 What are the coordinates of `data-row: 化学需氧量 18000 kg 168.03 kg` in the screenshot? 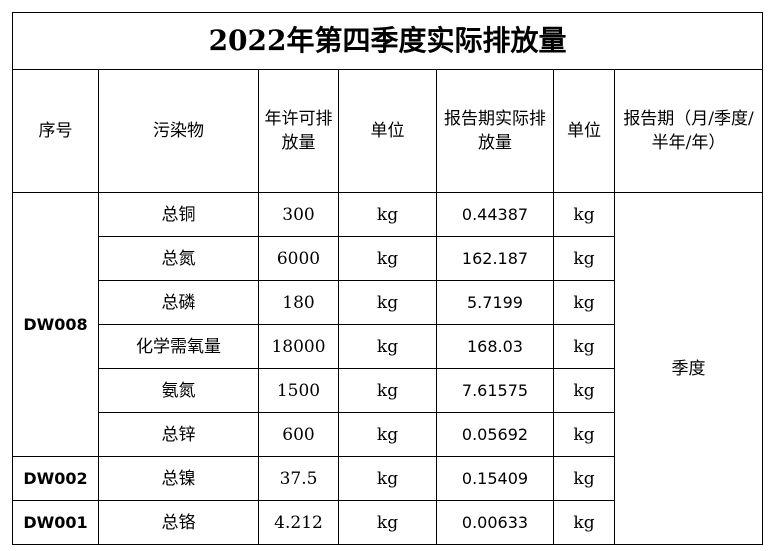 It's located at (388, 346).